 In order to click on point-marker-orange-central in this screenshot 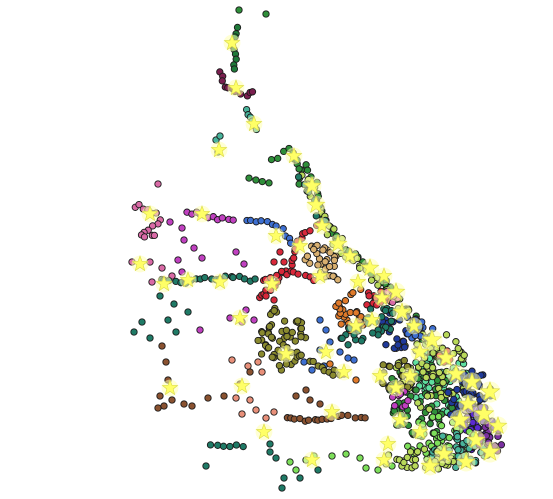, I will do `click(356, 313)`.